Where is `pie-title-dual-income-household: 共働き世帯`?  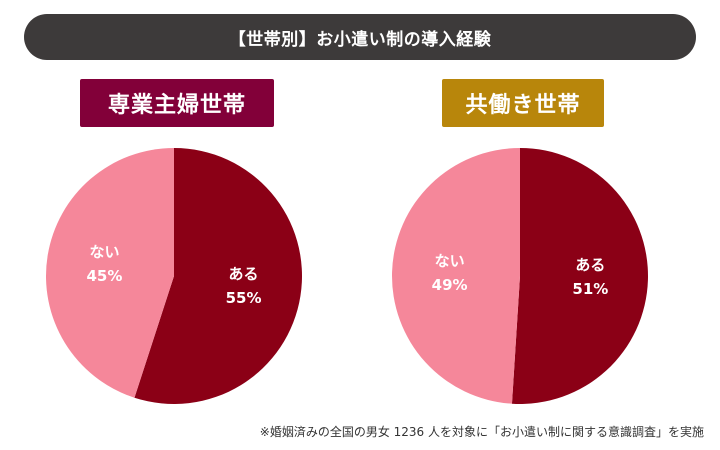 pie-title-dual-income-household: 共働き世帯 is located at coordinates (523, 103).